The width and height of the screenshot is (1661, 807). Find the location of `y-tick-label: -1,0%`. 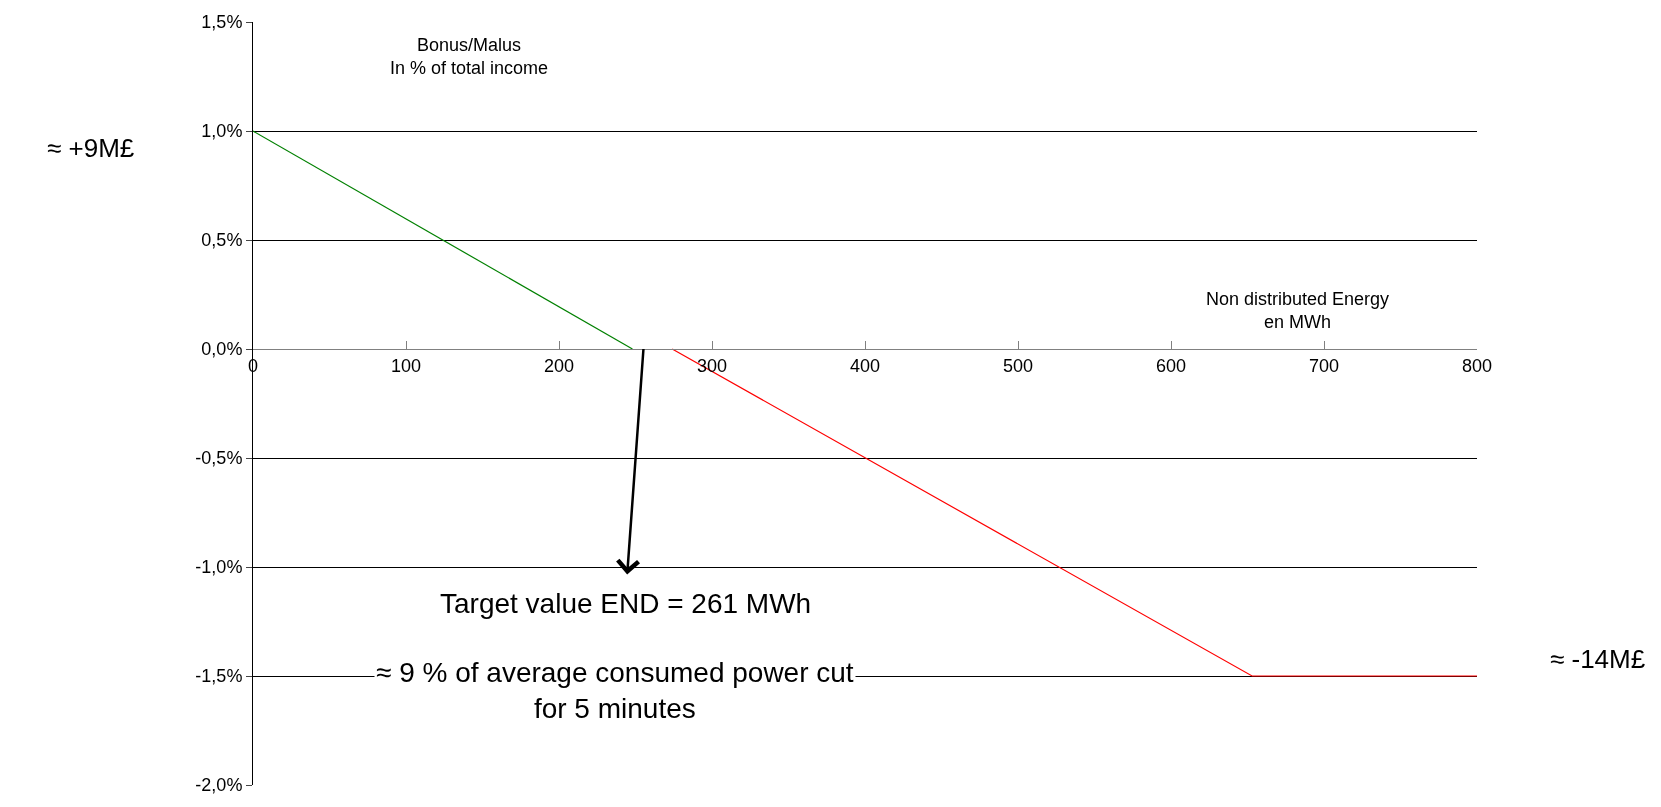

y-tick-label: -1,0% is located at coordinates (219, 567).